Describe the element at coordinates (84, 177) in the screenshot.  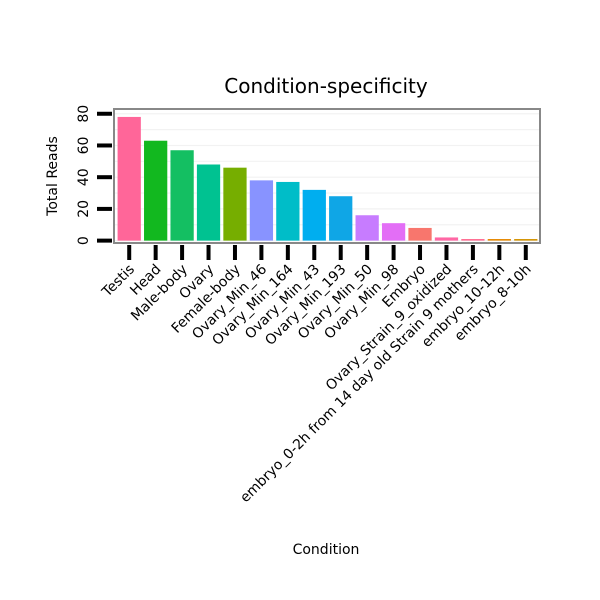
I see `y-tick-label: 40` at that location.